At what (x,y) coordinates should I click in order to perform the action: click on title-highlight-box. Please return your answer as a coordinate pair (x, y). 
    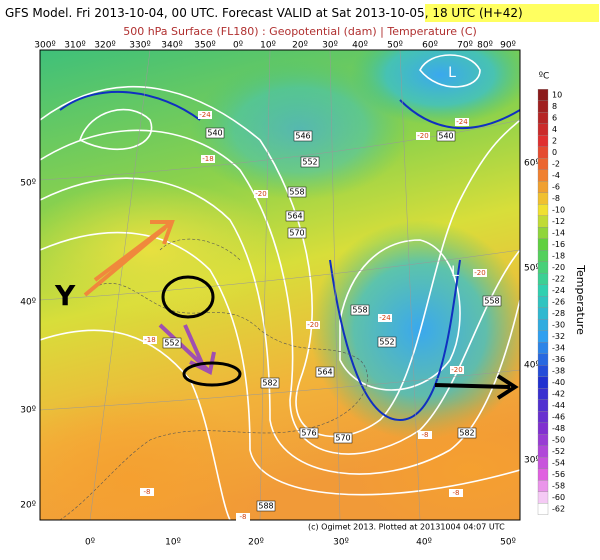
    Looking at the image, I should click on (512, 13).